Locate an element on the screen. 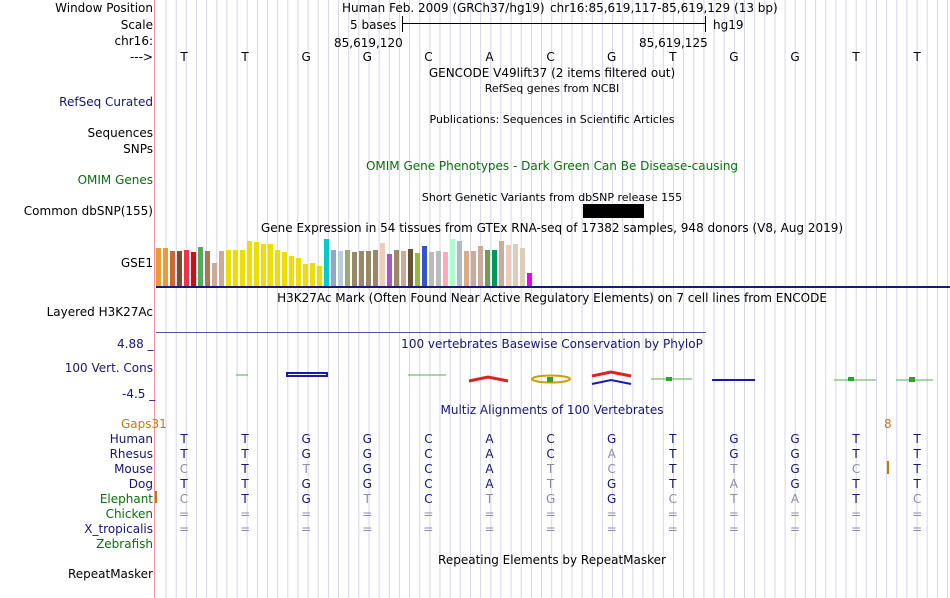 The height and width of the screenshot is (598, 950). sequences-track-label: Sequences is located at coordinates (120, 133).